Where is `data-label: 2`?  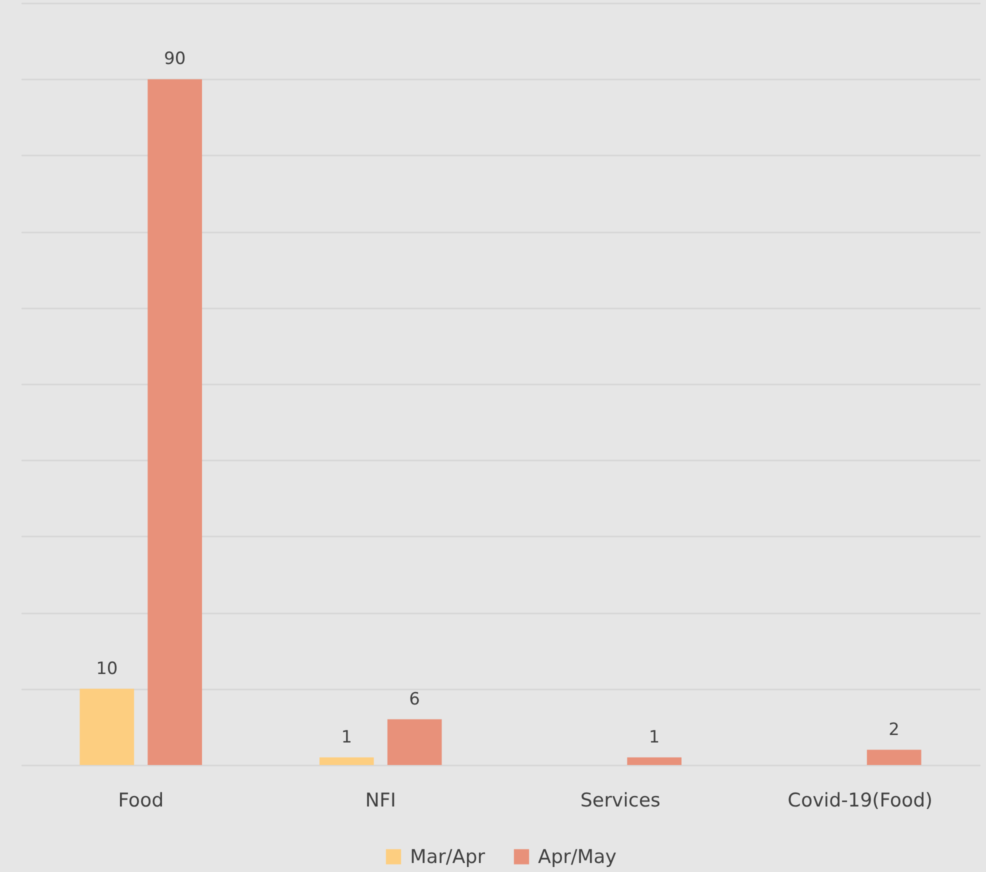 data-label: 2 is located at coordinates (894, 730).